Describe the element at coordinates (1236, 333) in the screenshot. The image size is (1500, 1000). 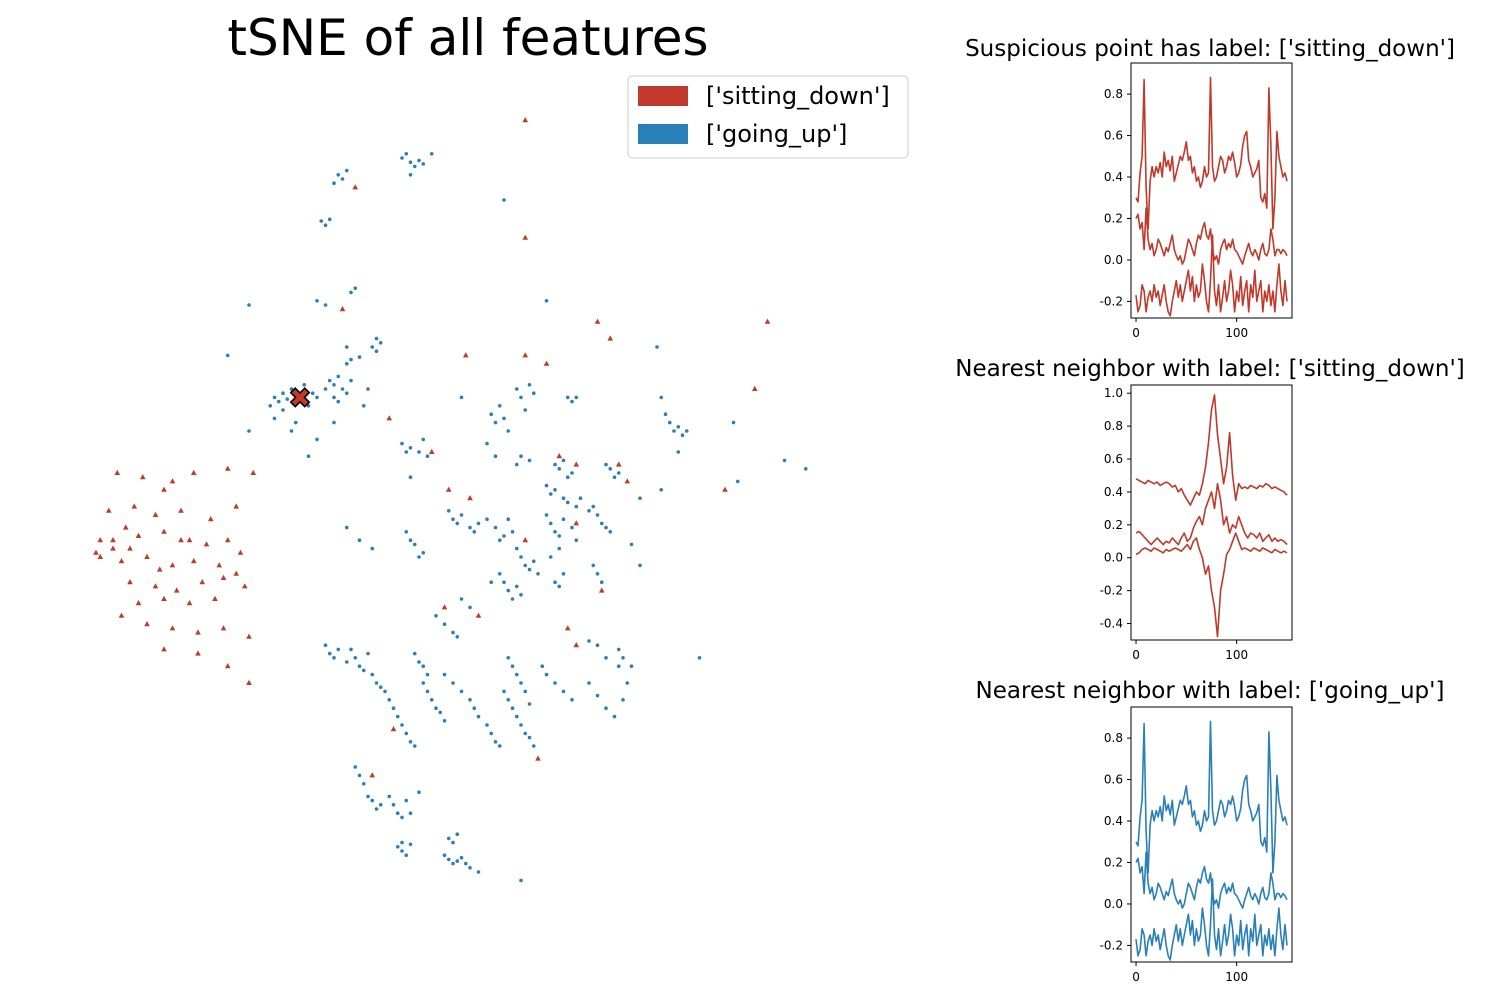
I see `x-tick-label: 100` at that location.